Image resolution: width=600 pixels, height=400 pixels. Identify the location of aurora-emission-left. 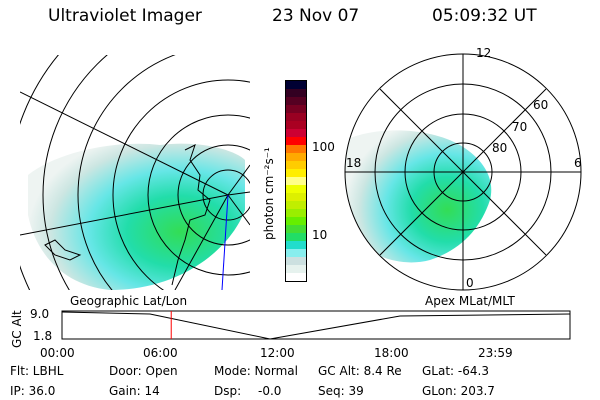
(136, 216).